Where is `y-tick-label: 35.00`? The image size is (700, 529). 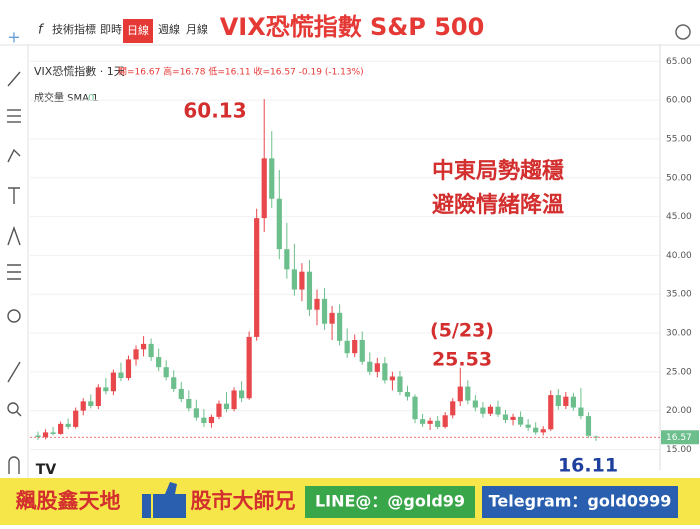
y-tick-label: 35.00 is located at coordinates (679, 295).